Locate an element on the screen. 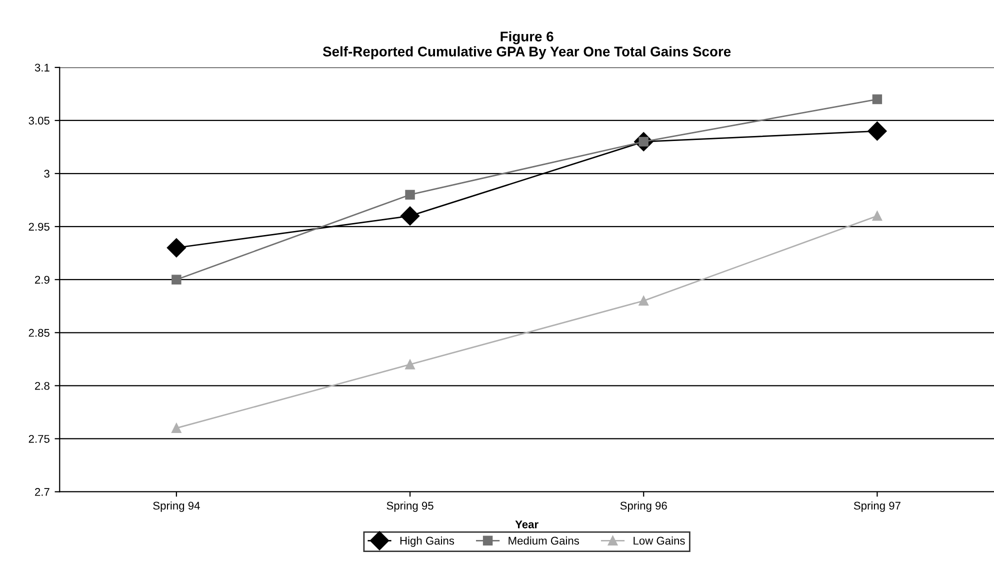 The width and height of the screenshot is (994, 562). y-tick-label: 2.95 is located at coordinates (39, 226).